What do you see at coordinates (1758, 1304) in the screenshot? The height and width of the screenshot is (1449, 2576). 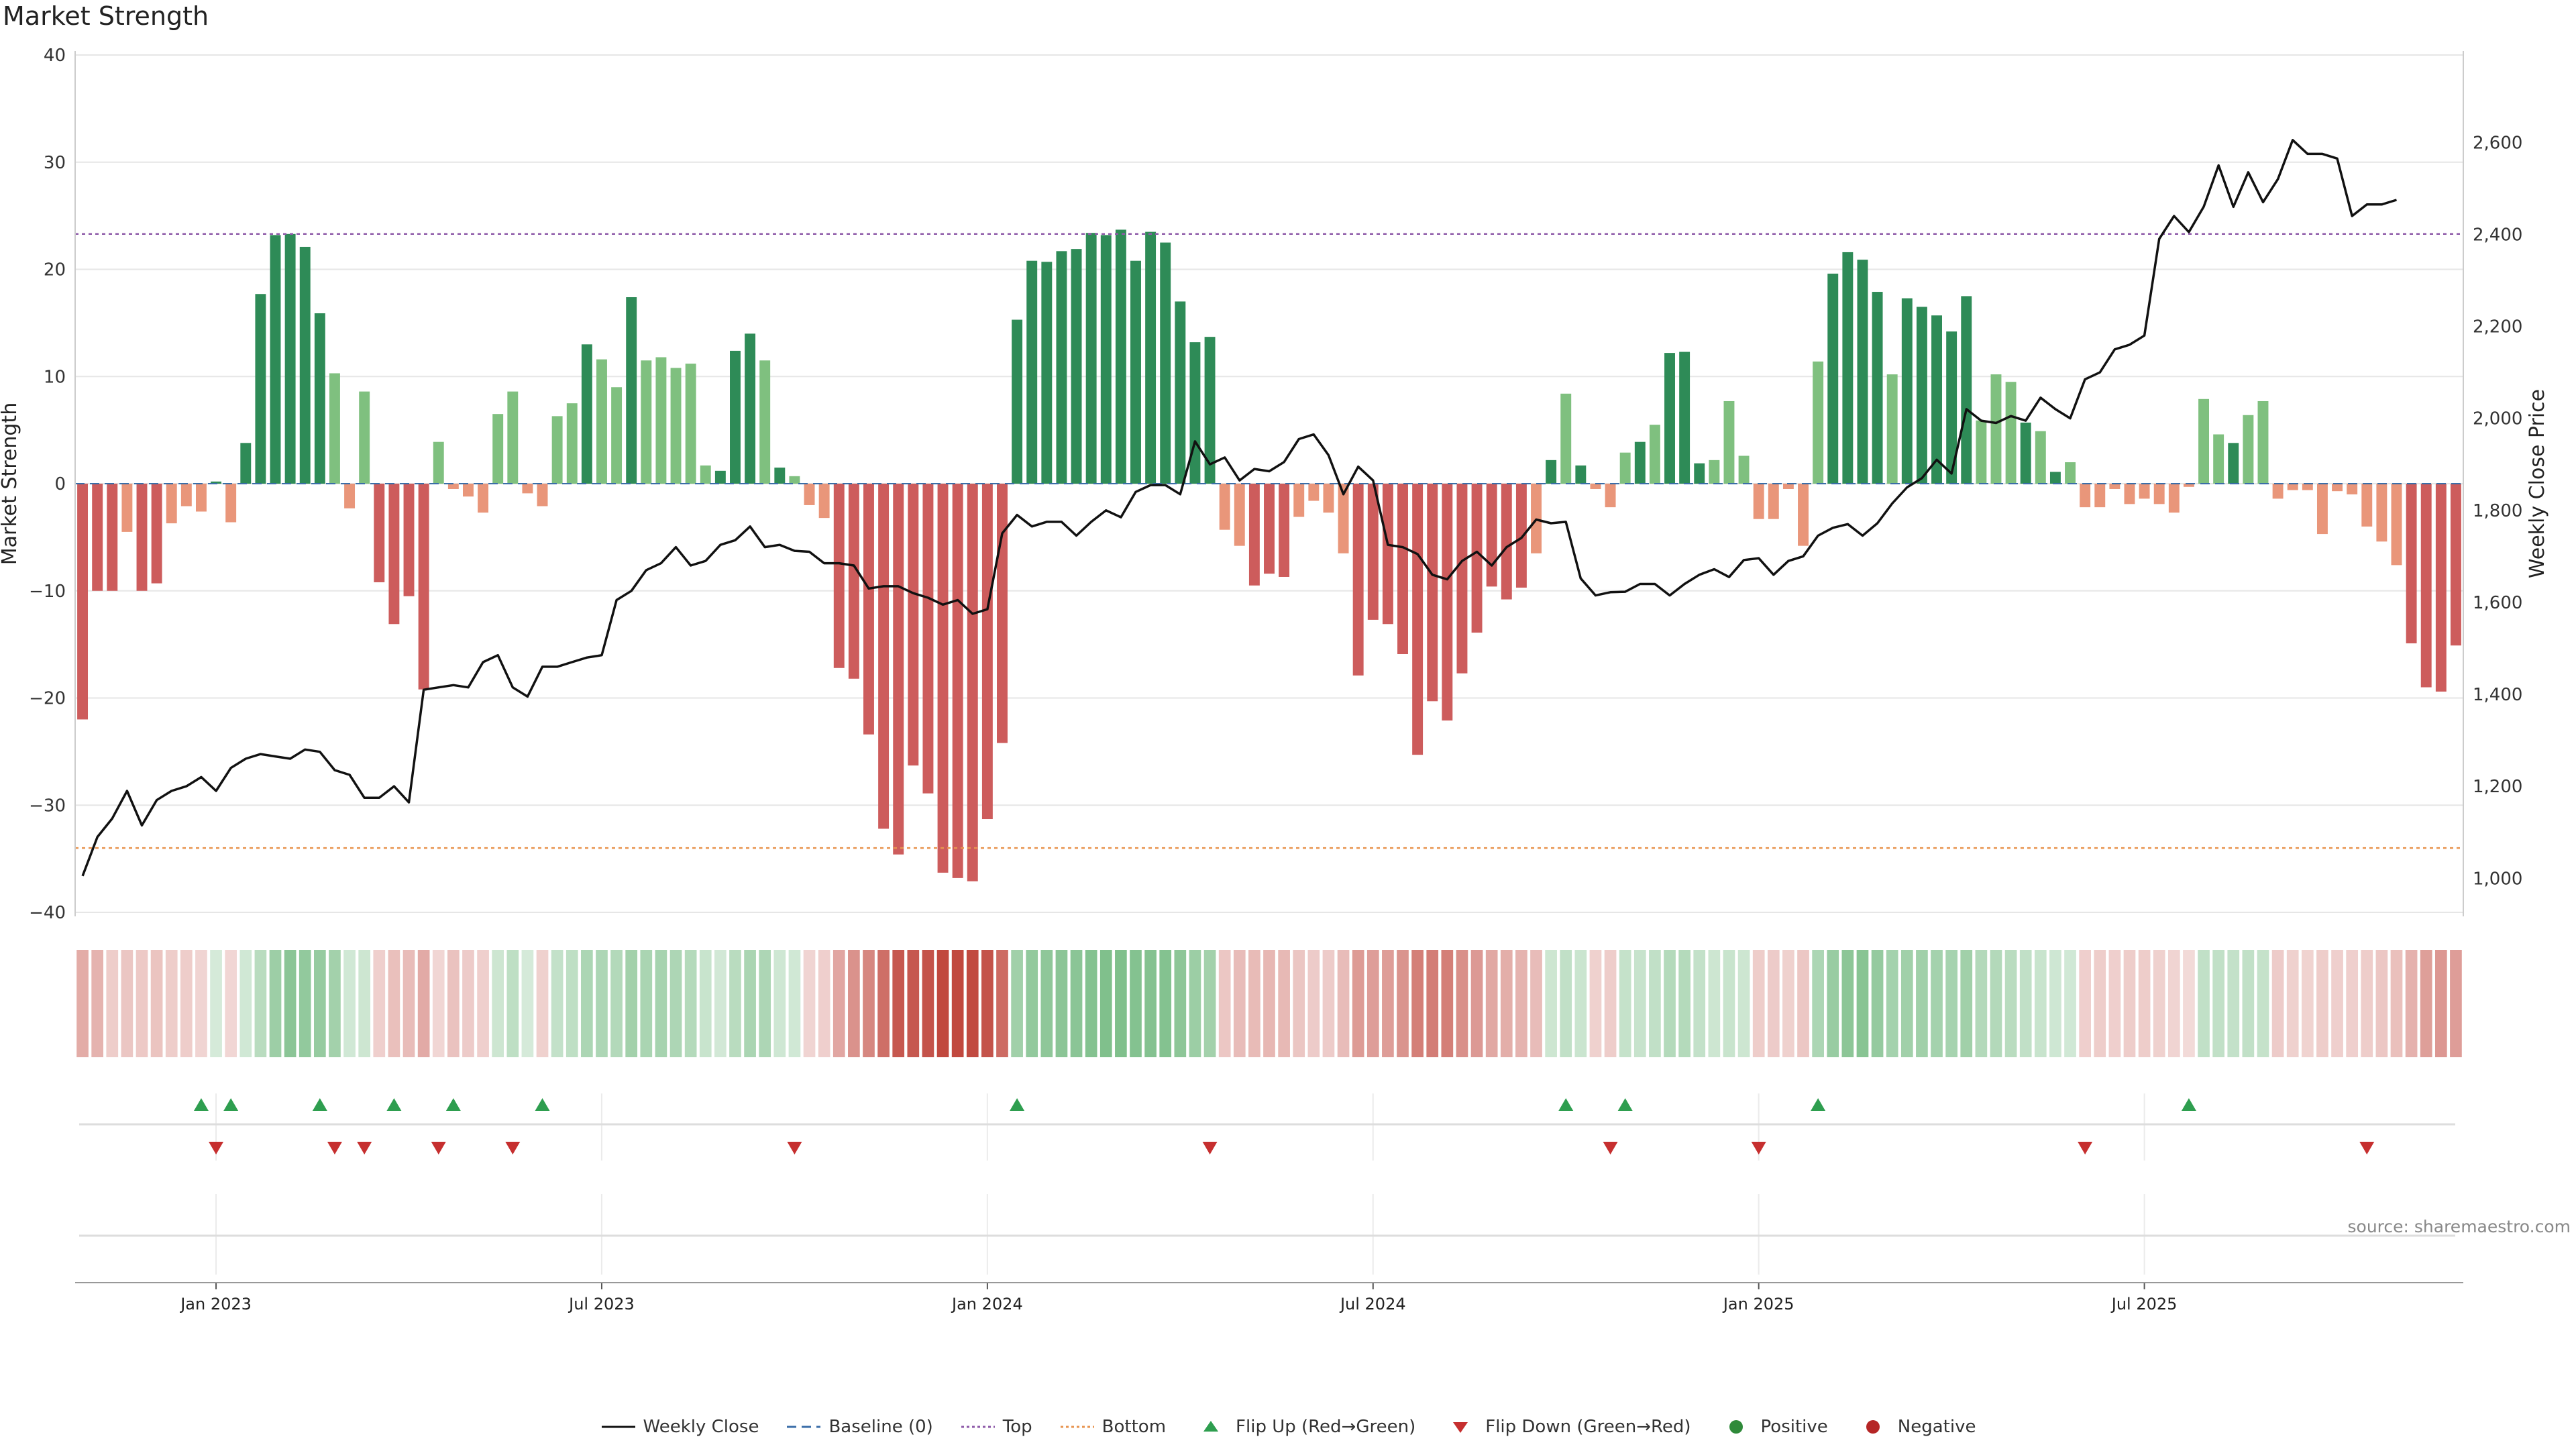 I see `x-tick-label: Jan 2025` at bounding box center [1758, 1304].